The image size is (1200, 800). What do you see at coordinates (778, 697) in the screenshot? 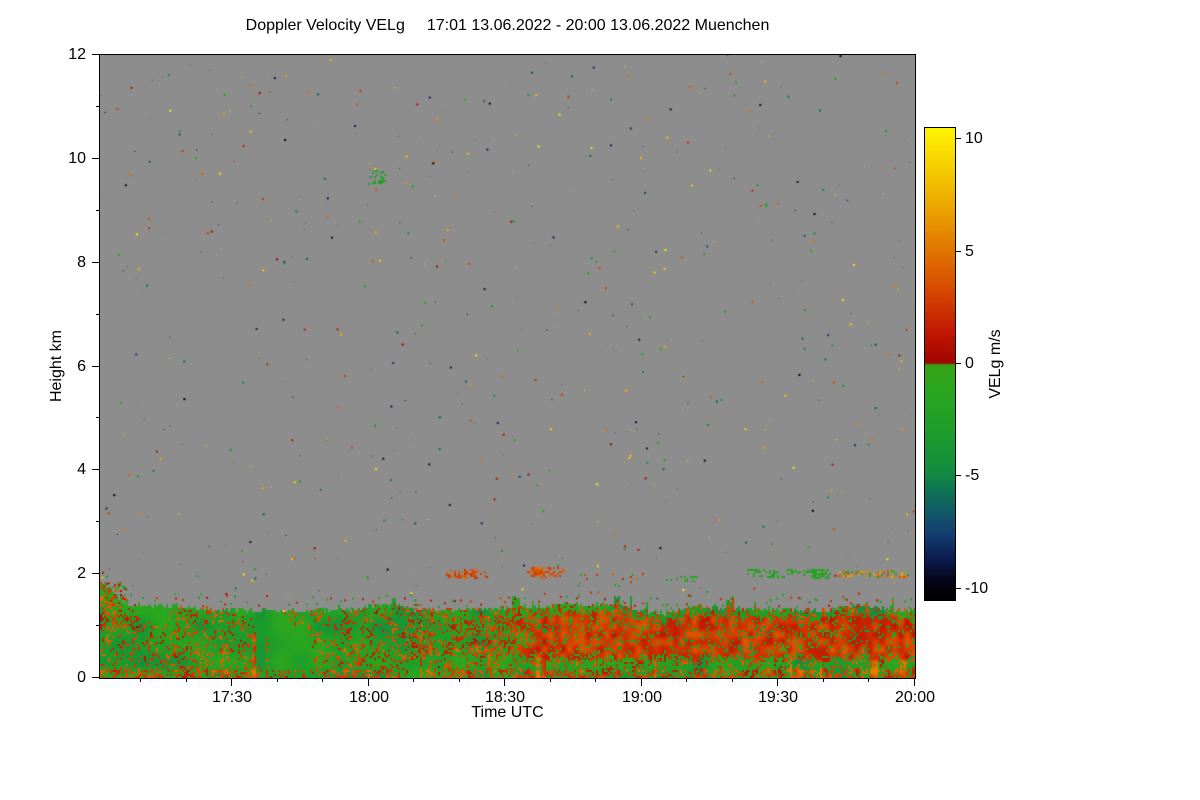
I see `x-tick-label: 19:30` at bounding box center [778, 697].